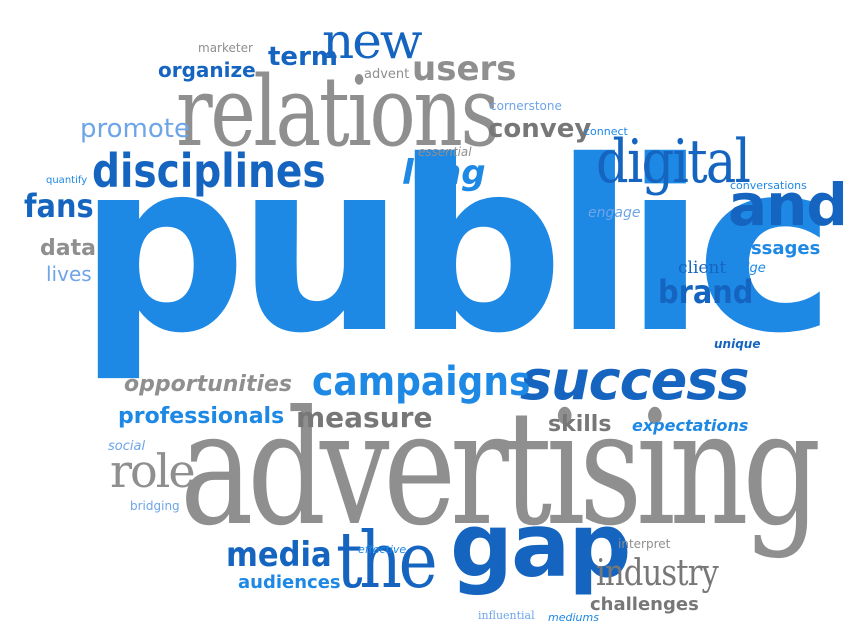 The width and height of the screenshot is (857, 643). Describe the element at coordinates (506, 615) in the screenshot. I see `word-influential: influential` at that location.